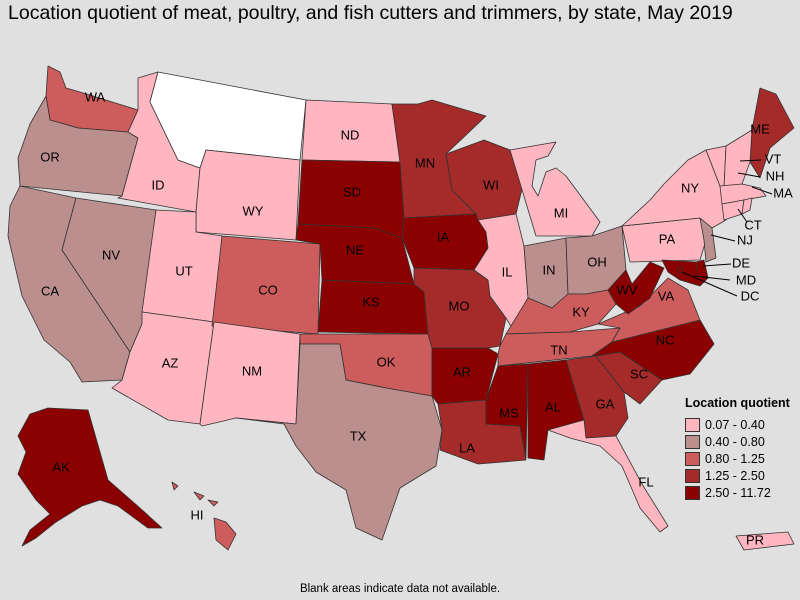 The image size is (800, 600). I want to click on state-ak, so click(90, 477).